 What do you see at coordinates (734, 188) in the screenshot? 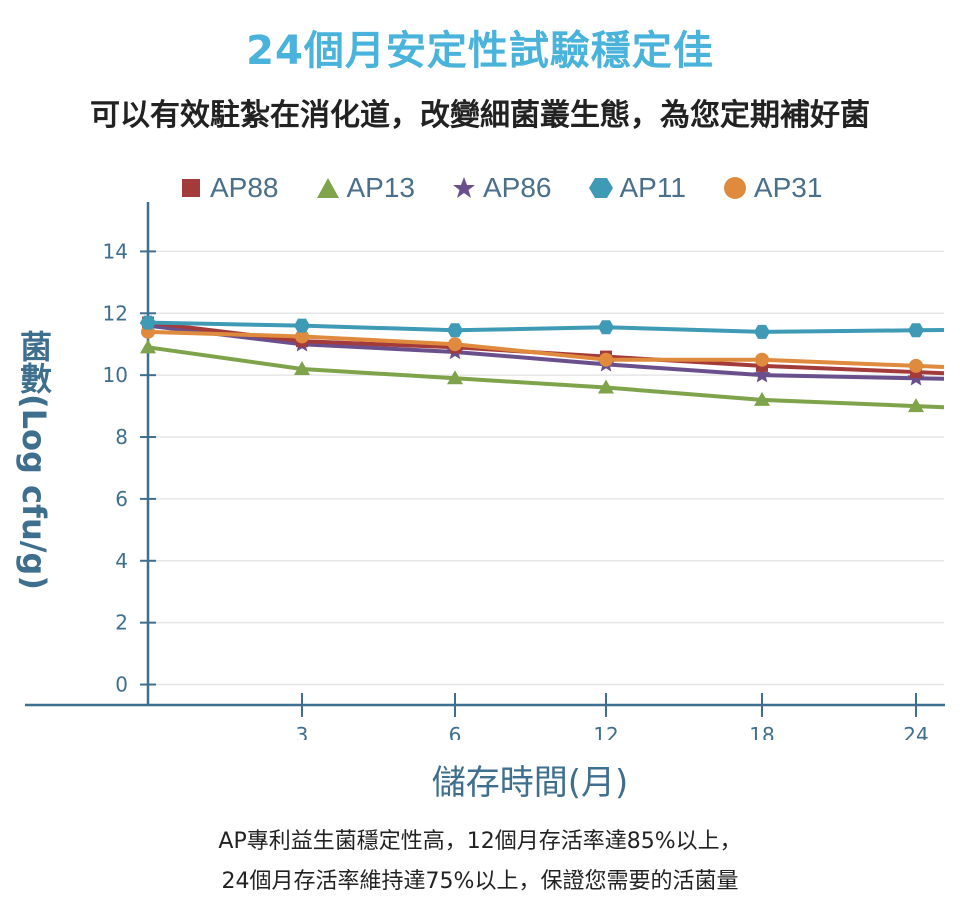
I see `circle-marker-icon` at bounding box center [734, 188].